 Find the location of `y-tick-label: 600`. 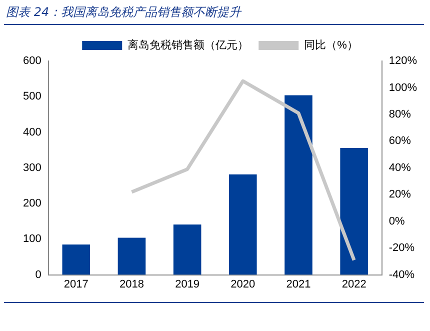

y-tick-label: 600 is located at coordinates (32, 61).